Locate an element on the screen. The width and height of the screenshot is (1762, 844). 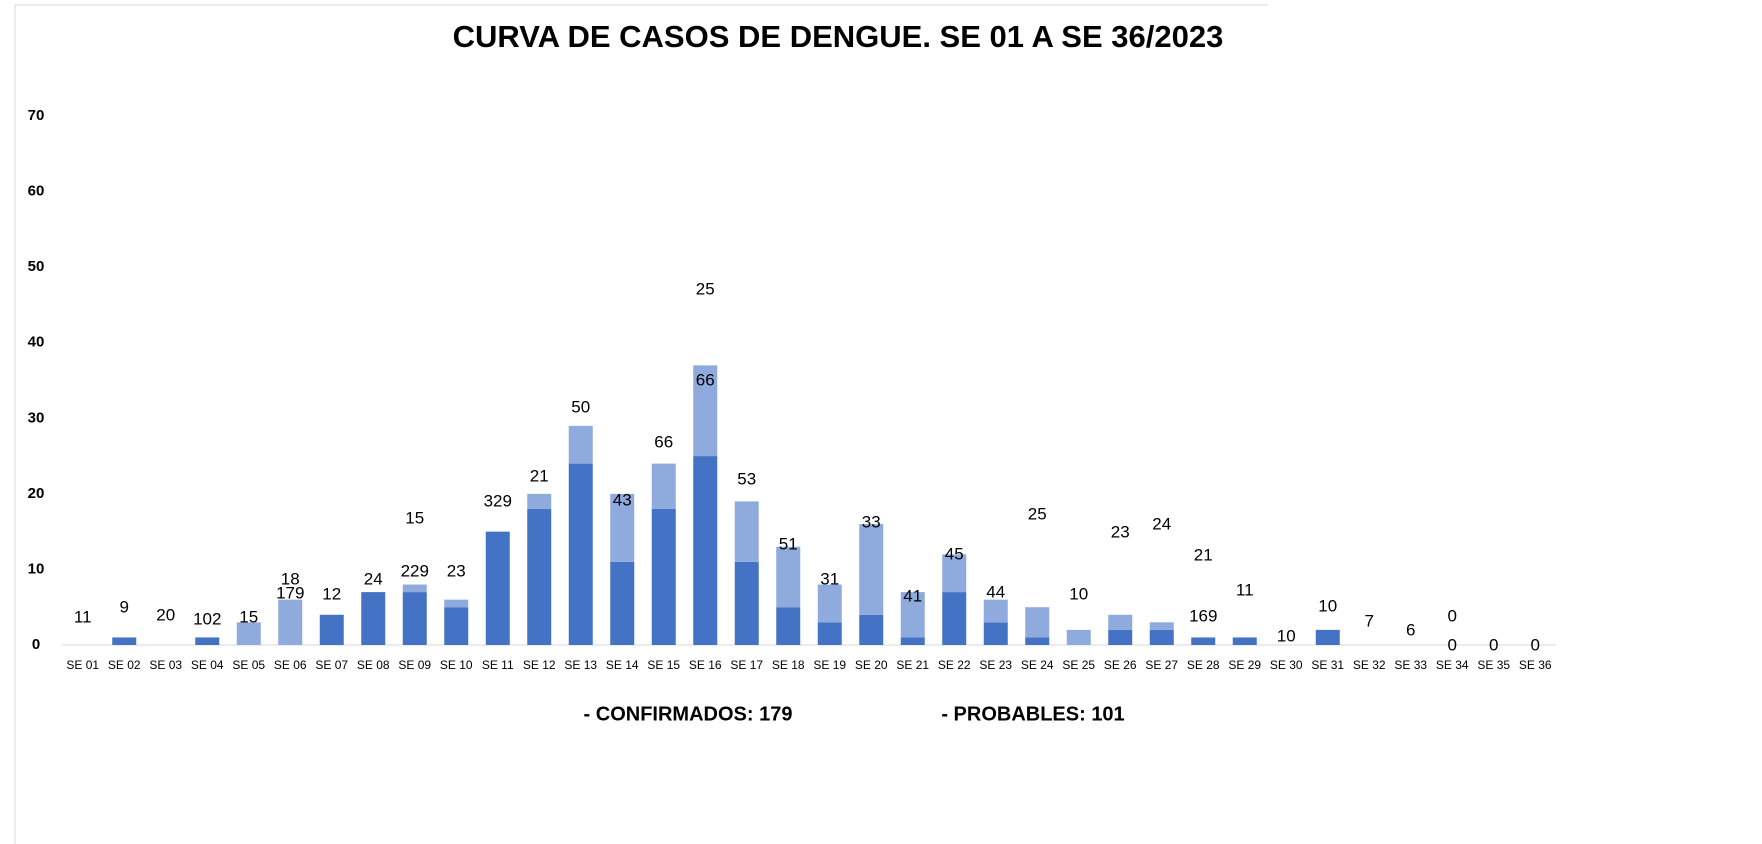
x-tick-label: SE 19 is located at coordinates (829, 665).